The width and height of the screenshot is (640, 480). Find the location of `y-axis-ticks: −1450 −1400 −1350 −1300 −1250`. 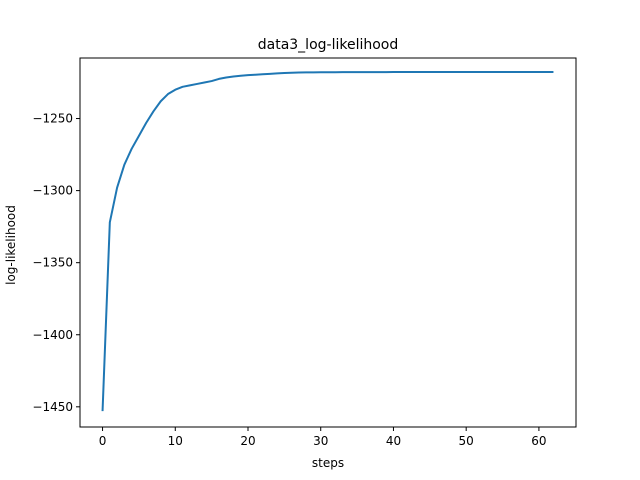

y-axis-ticks: −1450 −1400 −1350 −1300 −1250 is located at coordinates (56, 263).